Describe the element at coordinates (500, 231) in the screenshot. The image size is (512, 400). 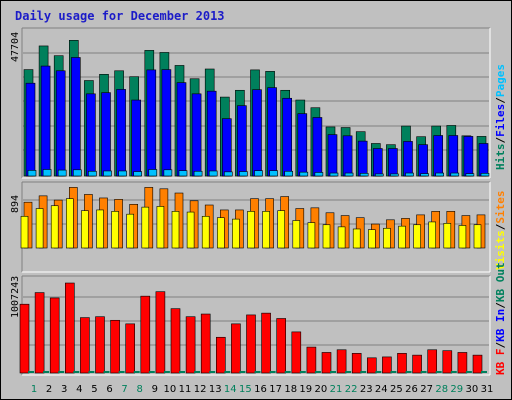
I see `legend-visits: Visits/Sites` at that location.